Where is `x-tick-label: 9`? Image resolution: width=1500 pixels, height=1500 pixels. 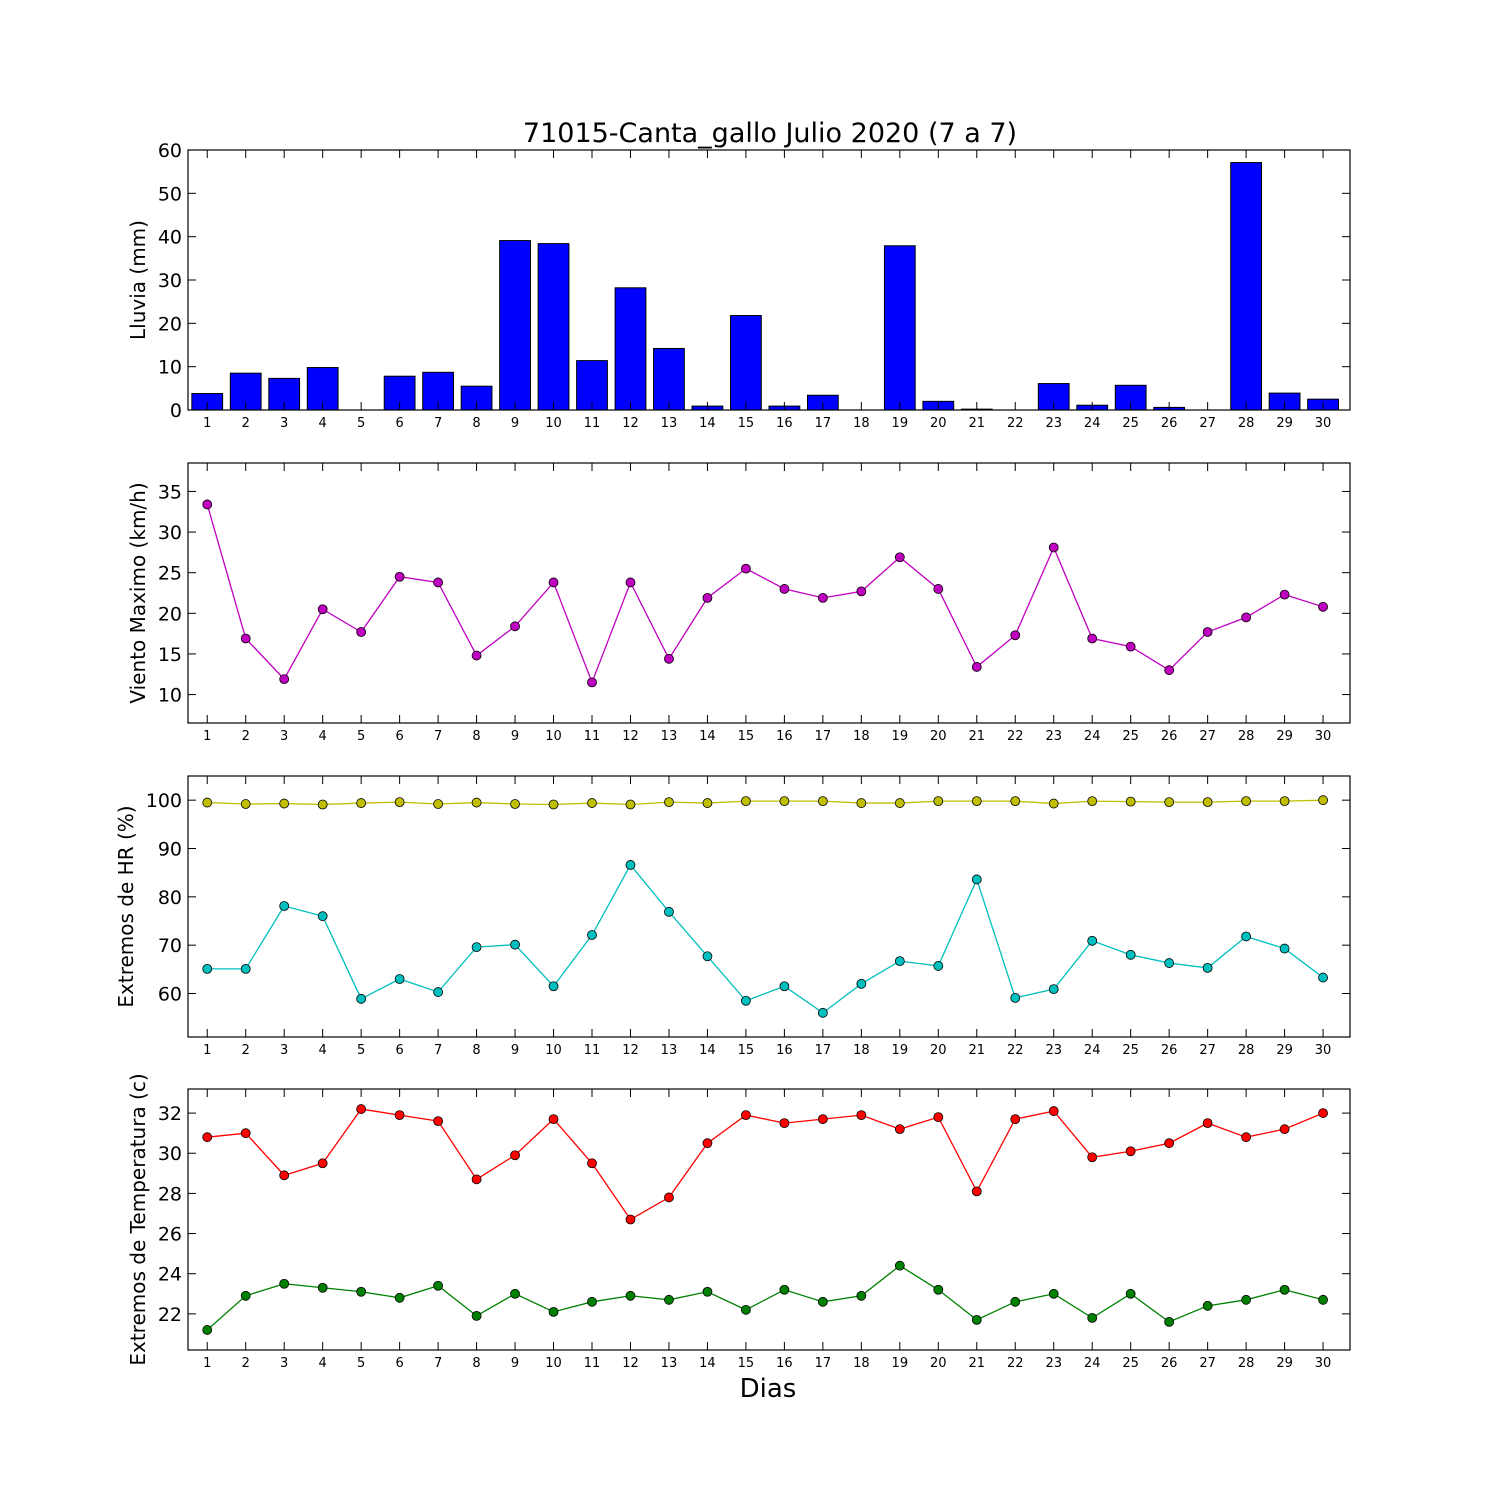
x-tick-label: 9 is located at coordinates (515, 1050).